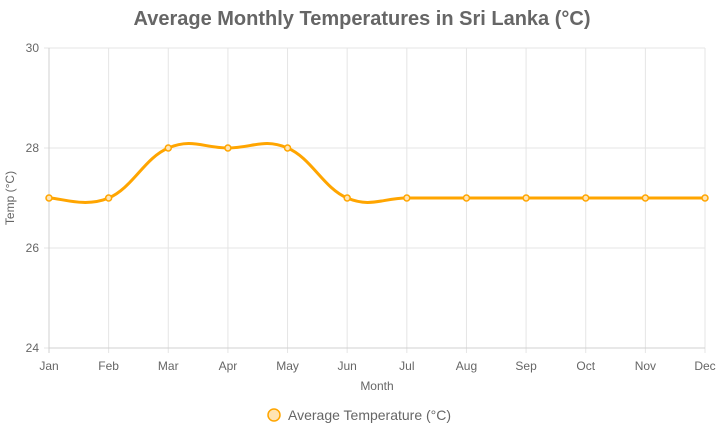 The width and height of the screenshot is (719, 433). I want to click on y-axis-title: Temp (°C), so click(10, 198).